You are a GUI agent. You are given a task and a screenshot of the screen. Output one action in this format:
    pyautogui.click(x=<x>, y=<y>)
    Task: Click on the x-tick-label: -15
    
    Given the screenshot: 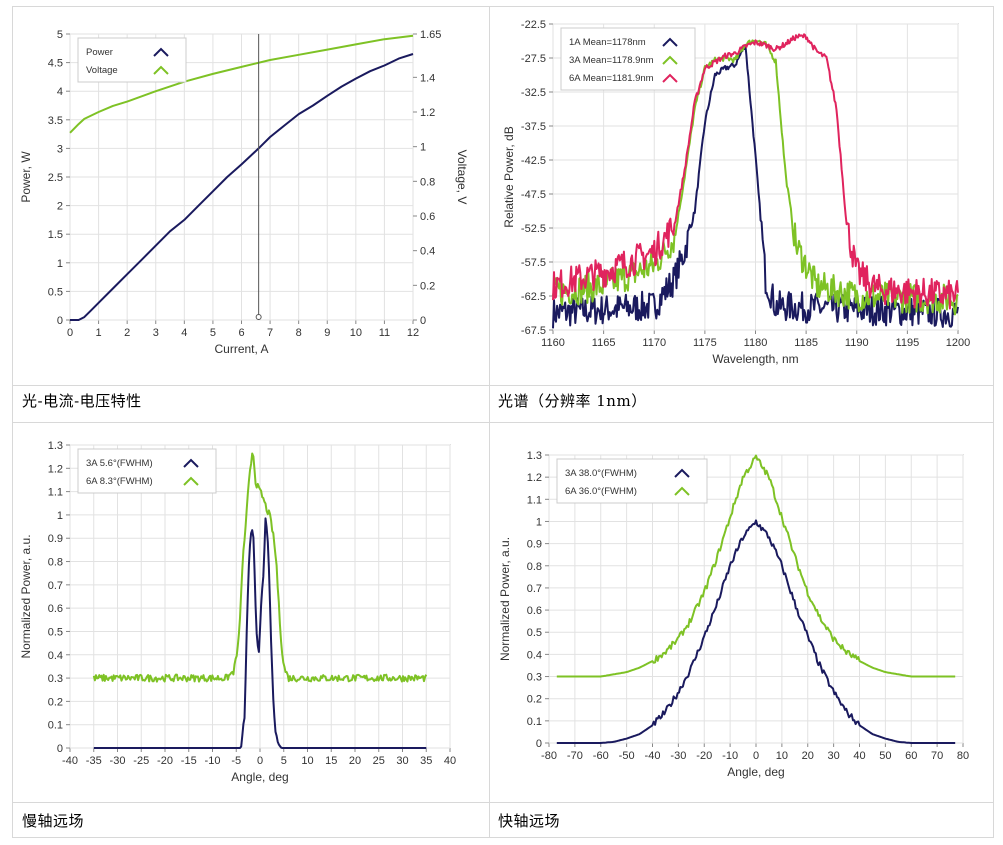 What is the action you would take?
    pyautogui.click(x=189, y=761)
    